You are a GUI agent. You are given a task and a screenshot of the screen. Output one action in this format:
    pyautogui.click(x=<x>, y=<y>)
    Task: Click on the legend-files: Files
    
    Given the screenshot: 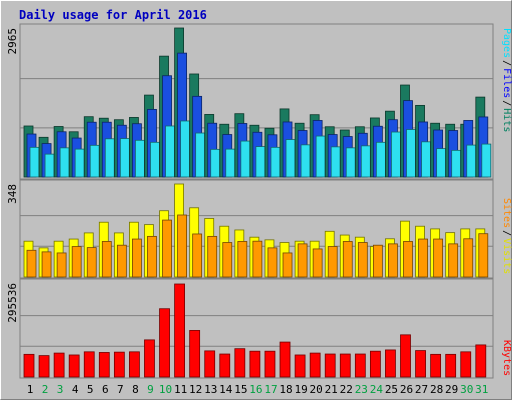 What is the action you would take?
    pyautogui.click(x=506, y=83)
    